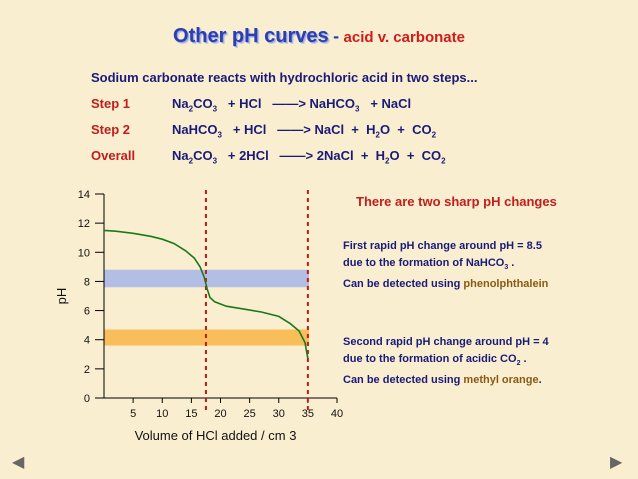  What do you see at coordinates (456, 201) in the screenshot?
I see `notes-heading: There are two sharp pH changes` at bounding box center [456, 201].